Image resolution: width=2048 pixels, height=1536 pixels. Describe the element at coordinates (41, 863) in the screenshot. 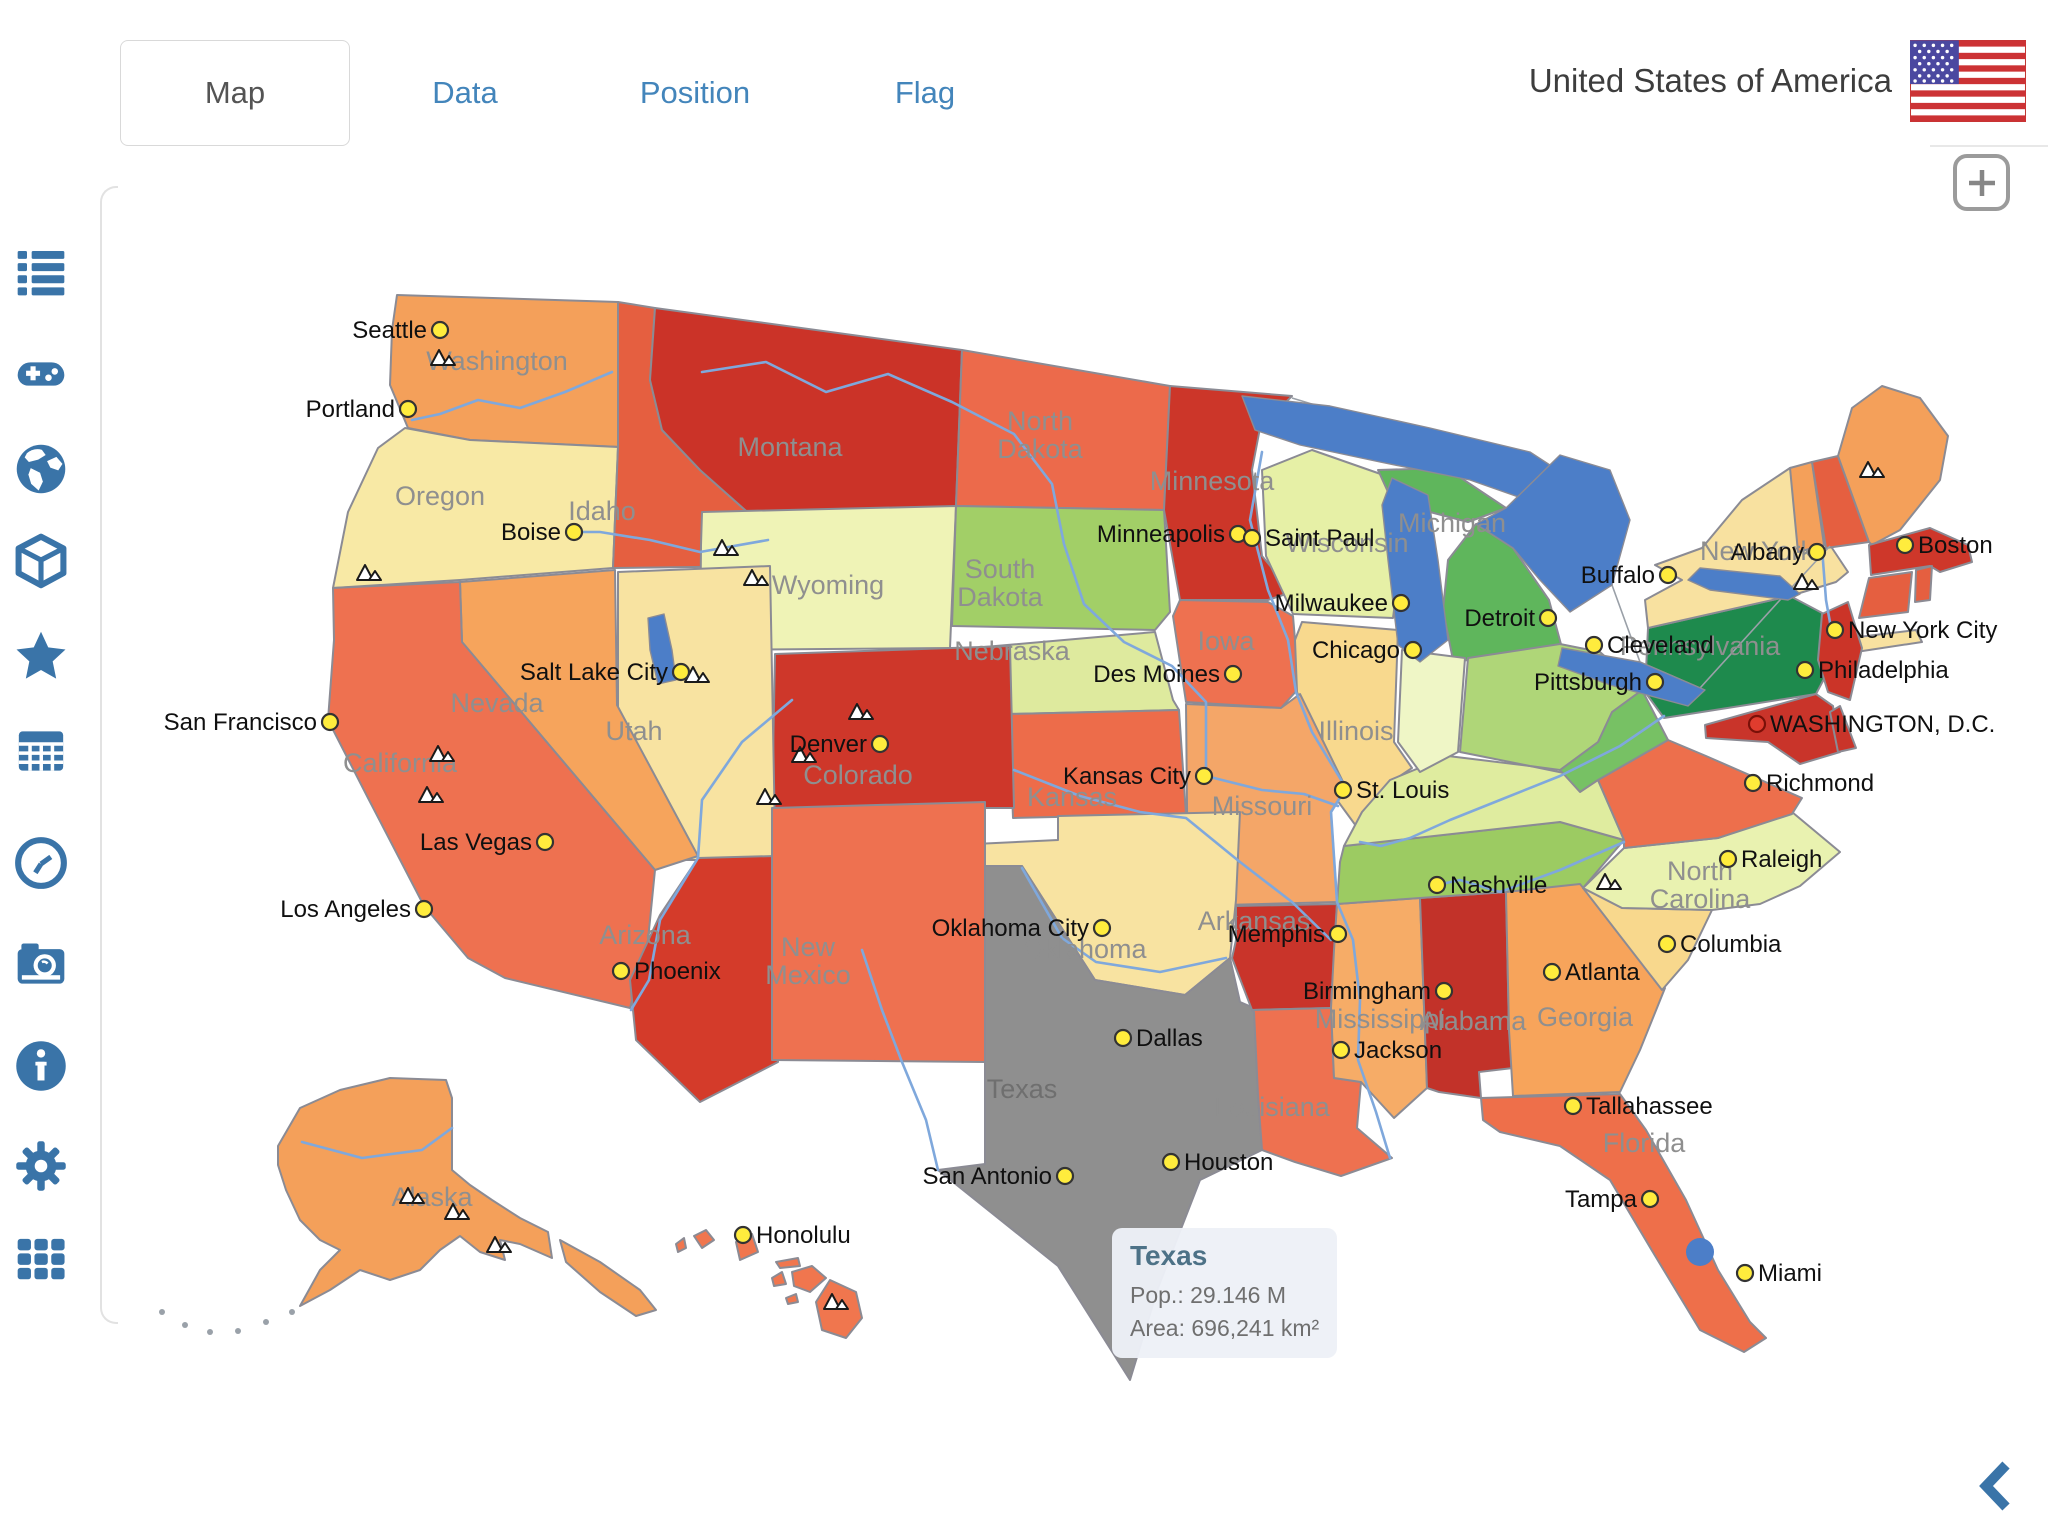

I see `clock-icon` at that location.